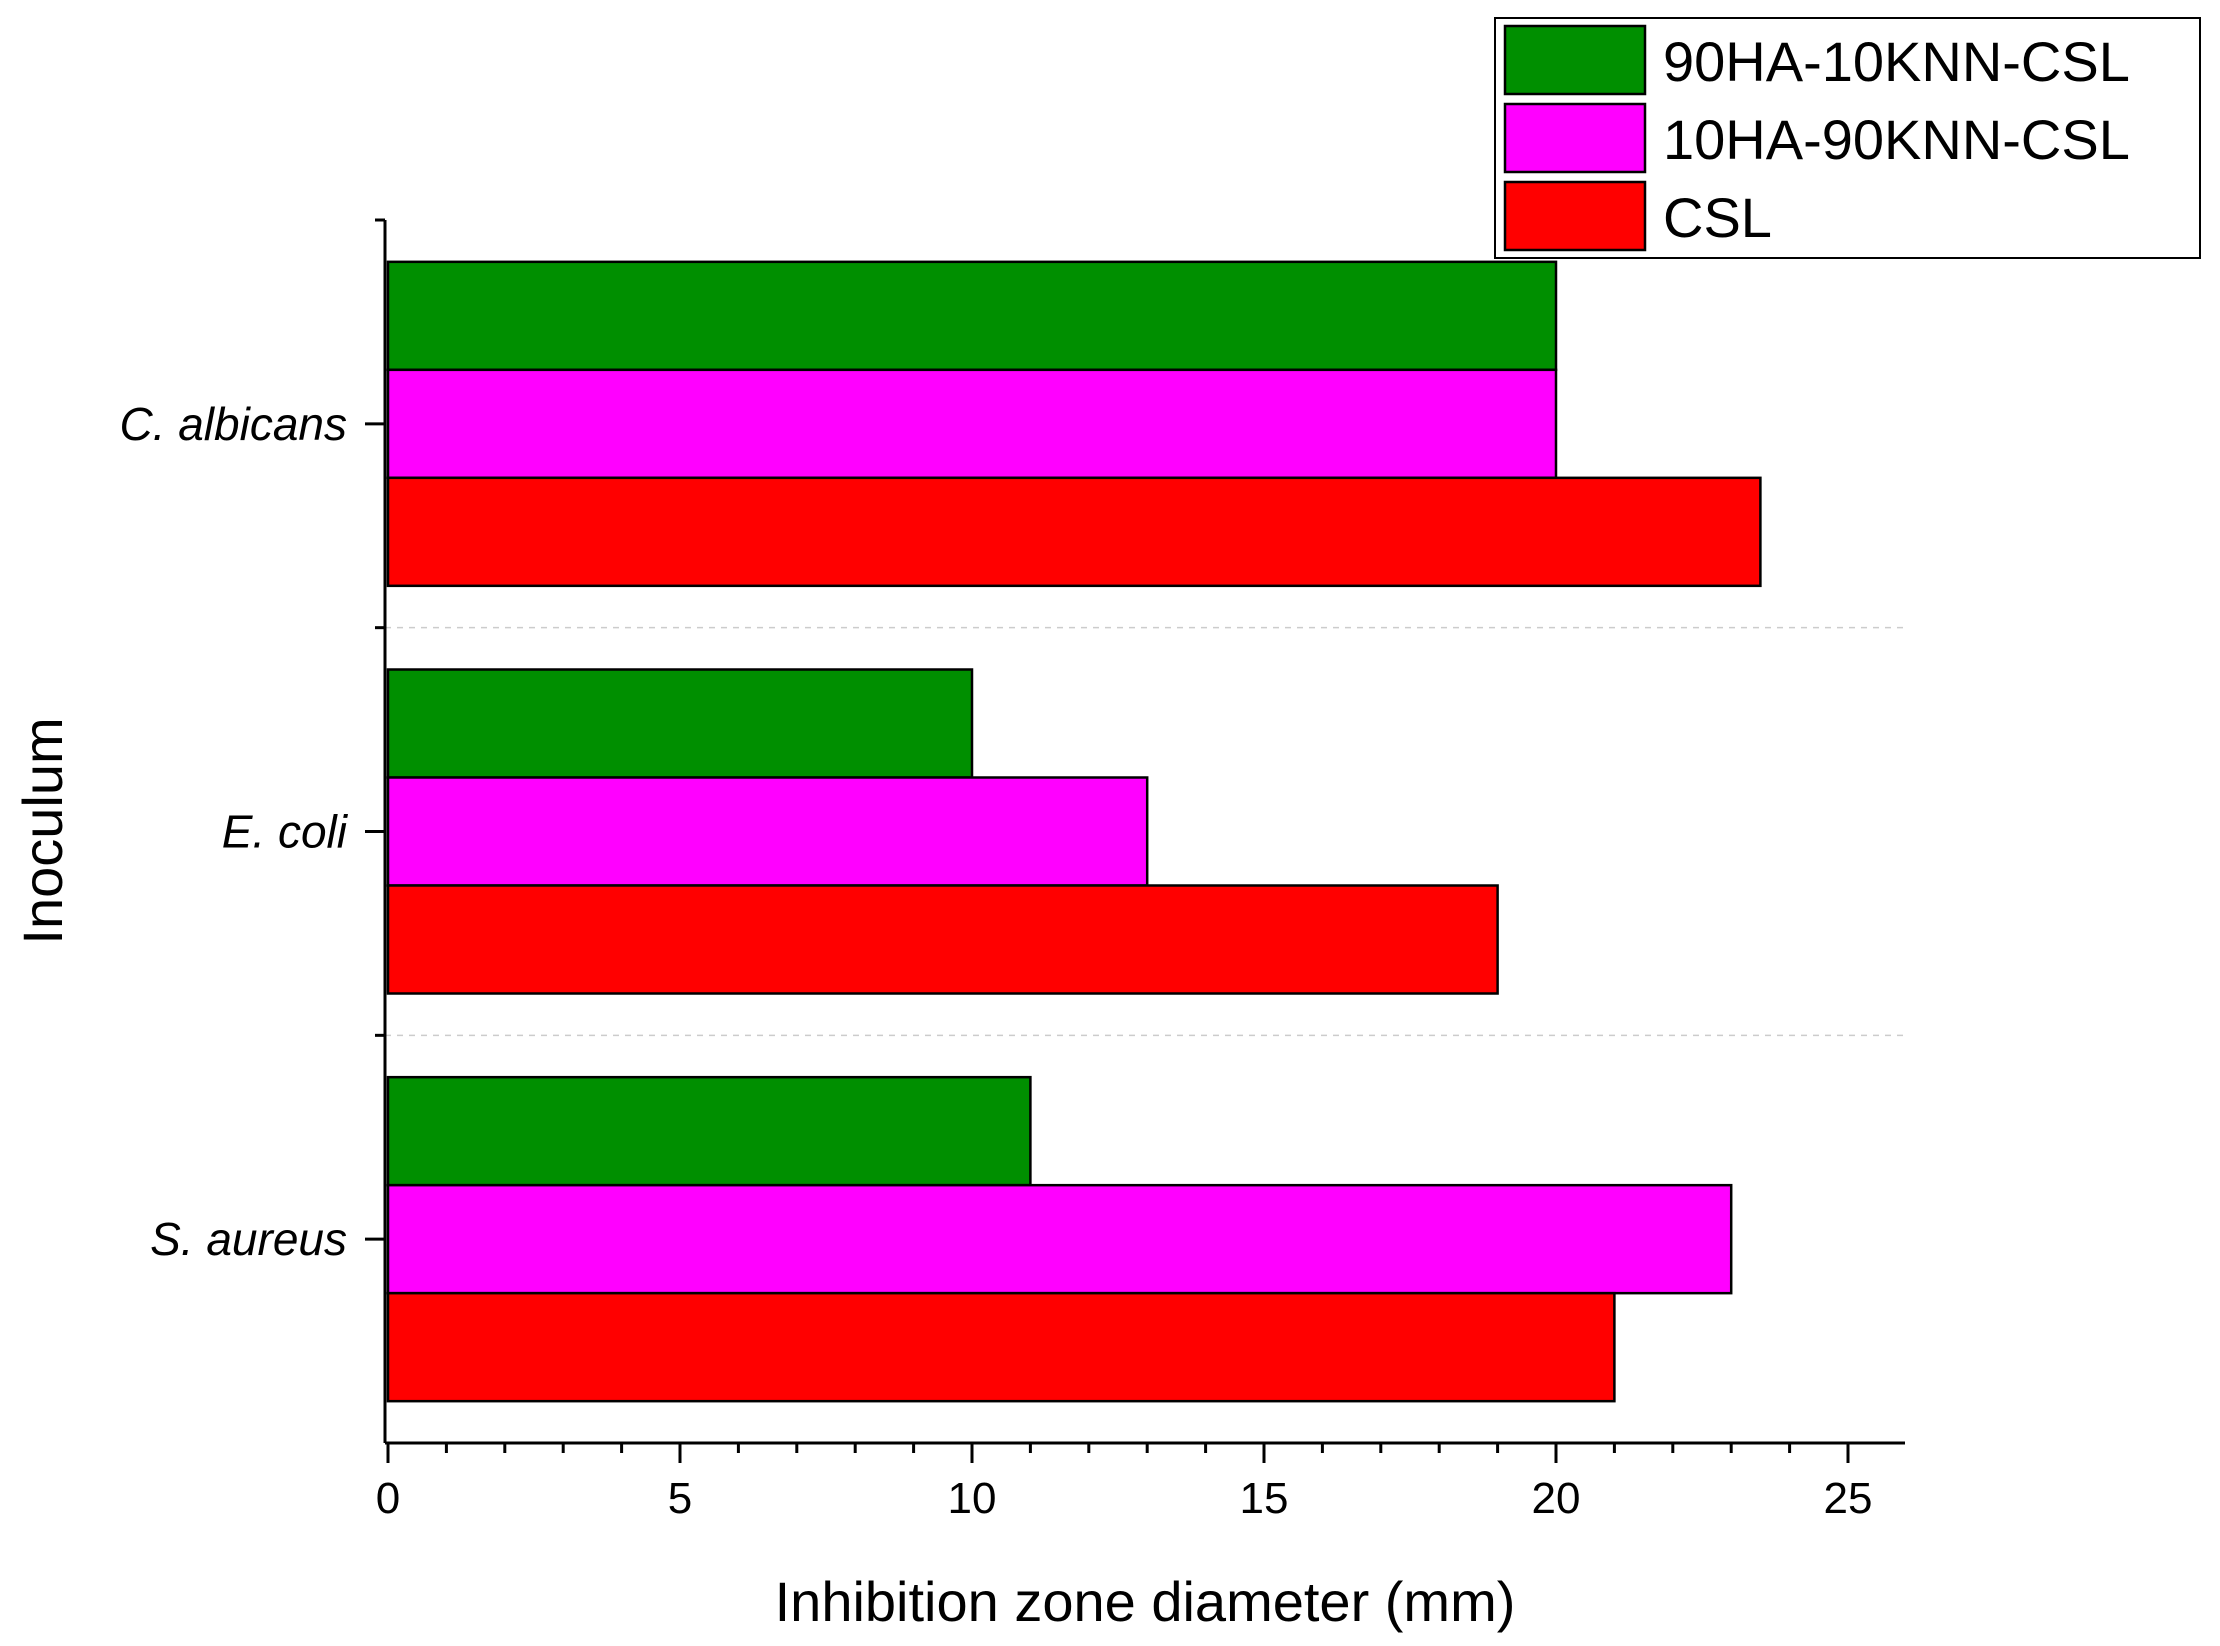 Image resolution: width=2220 pixels, height=1646 pixels. Describe the element at coordinates (1124, 1483) in the screenshot. I see `x-ticks: 0 5 10 15 20 25` at that location.